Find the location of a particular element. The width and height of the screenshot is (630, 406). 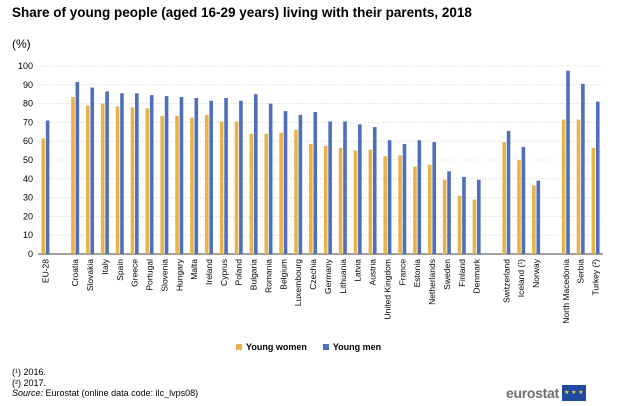

category-label: France is located at coordinates (402, 272).